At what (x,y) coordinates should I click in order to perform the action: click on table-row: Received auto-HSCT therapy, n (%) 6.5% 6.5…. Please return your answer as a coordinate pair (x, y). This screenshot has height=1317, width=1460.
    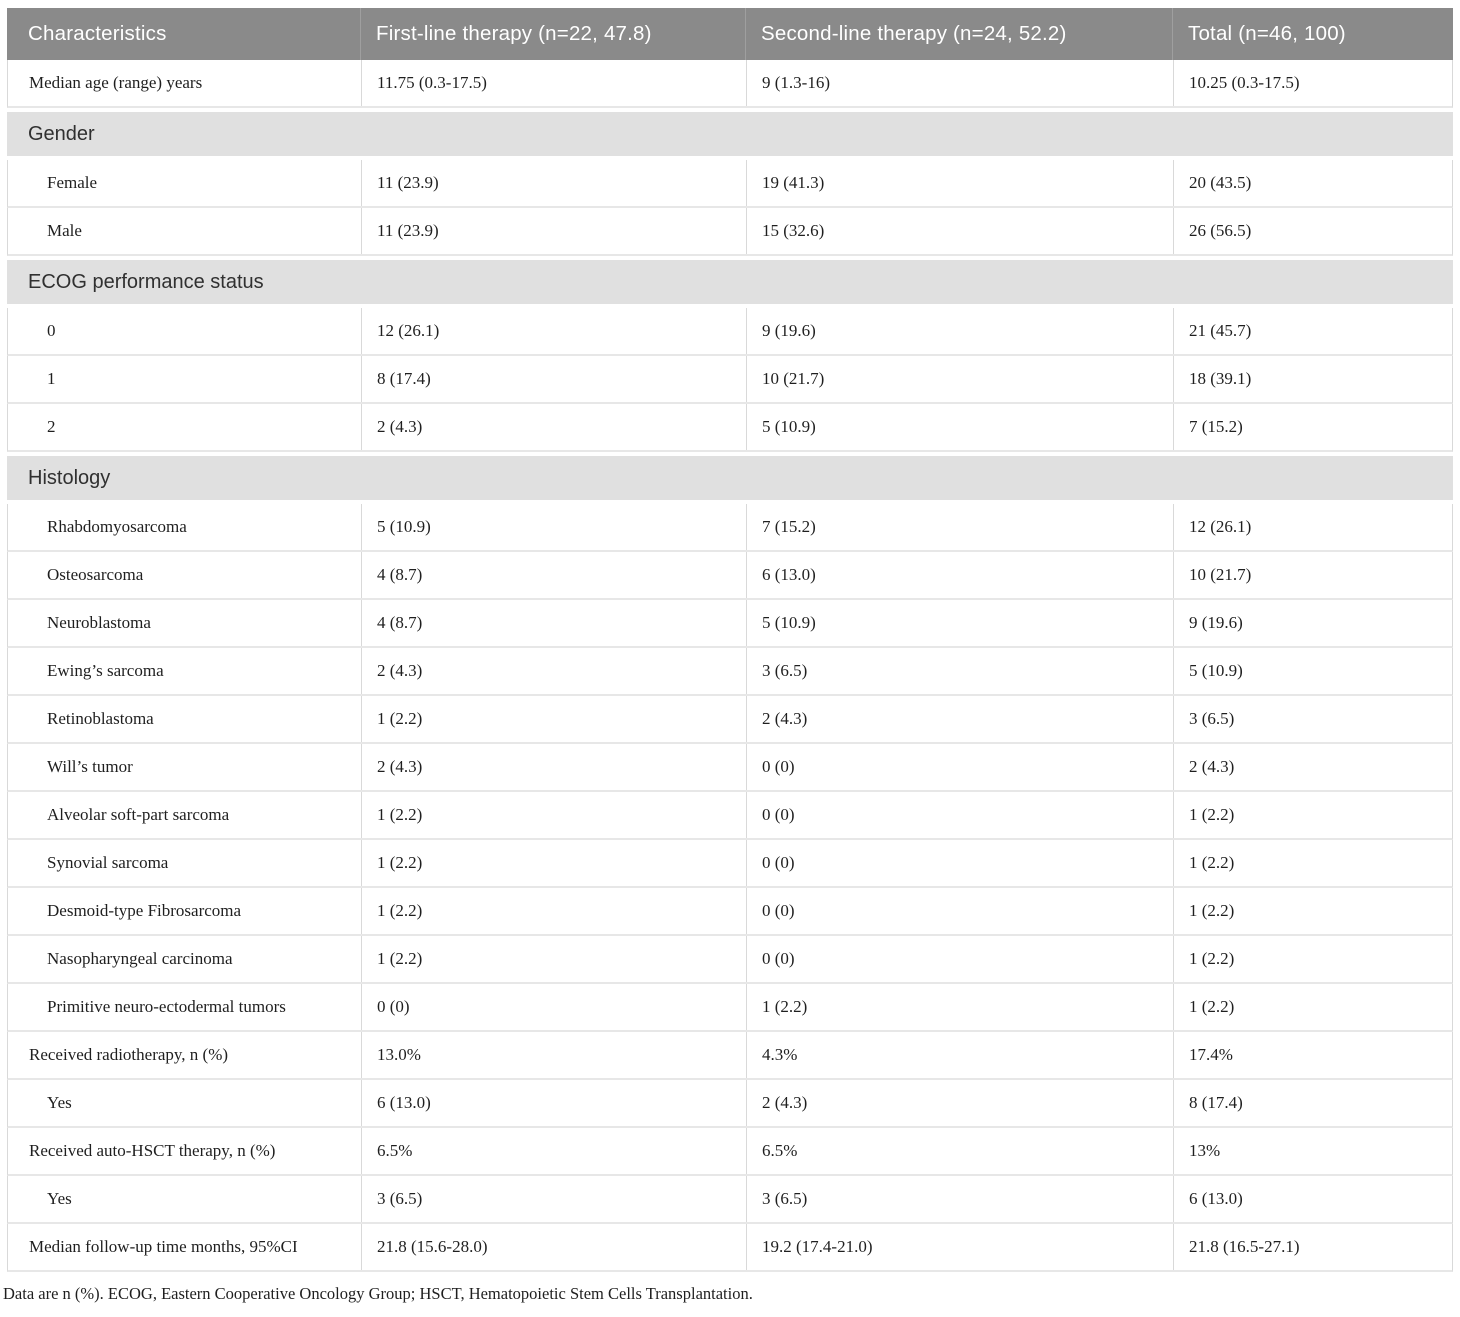
    Looking at the image, I should click on (730, 1152).